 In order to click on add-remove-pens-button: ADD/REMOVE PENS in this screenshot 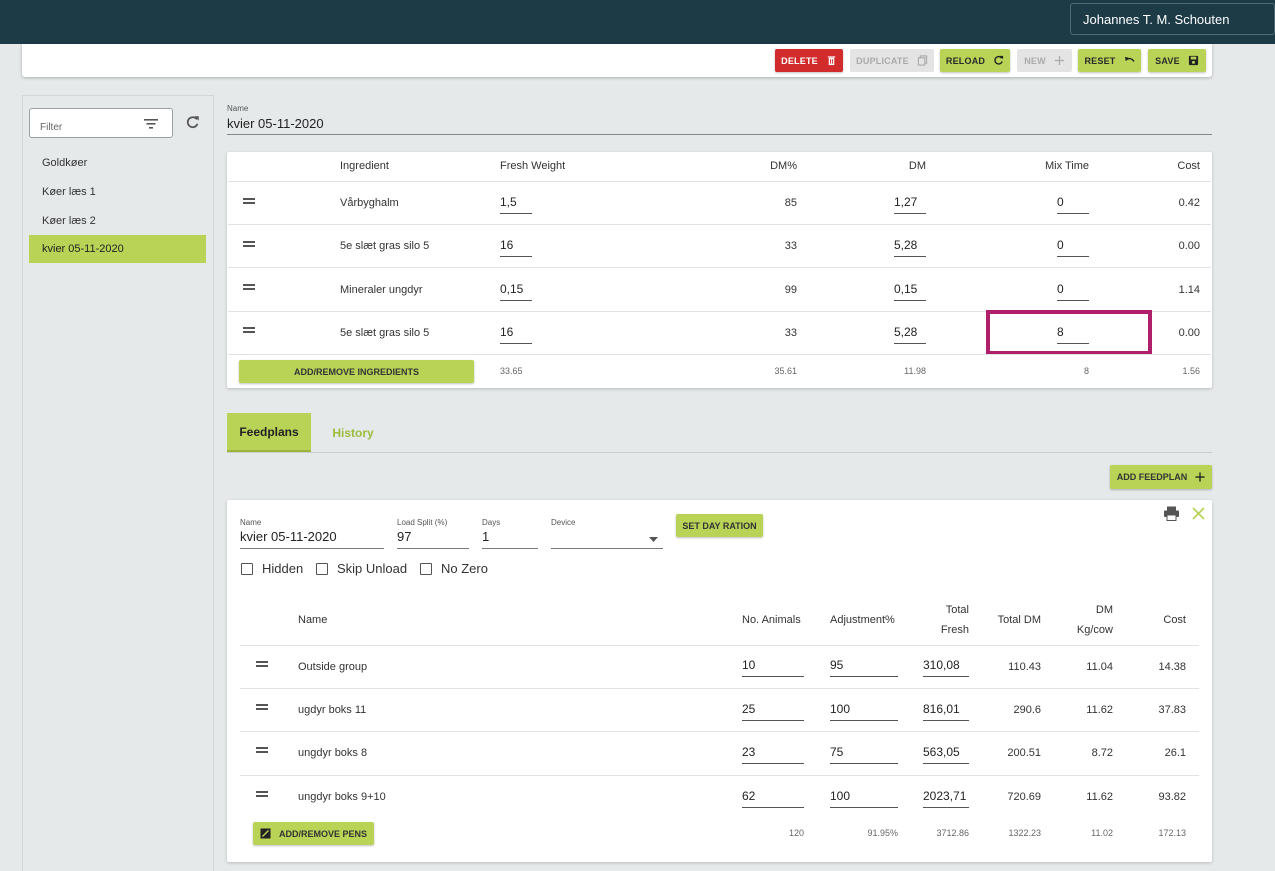, I will do `click(313, 833)`.